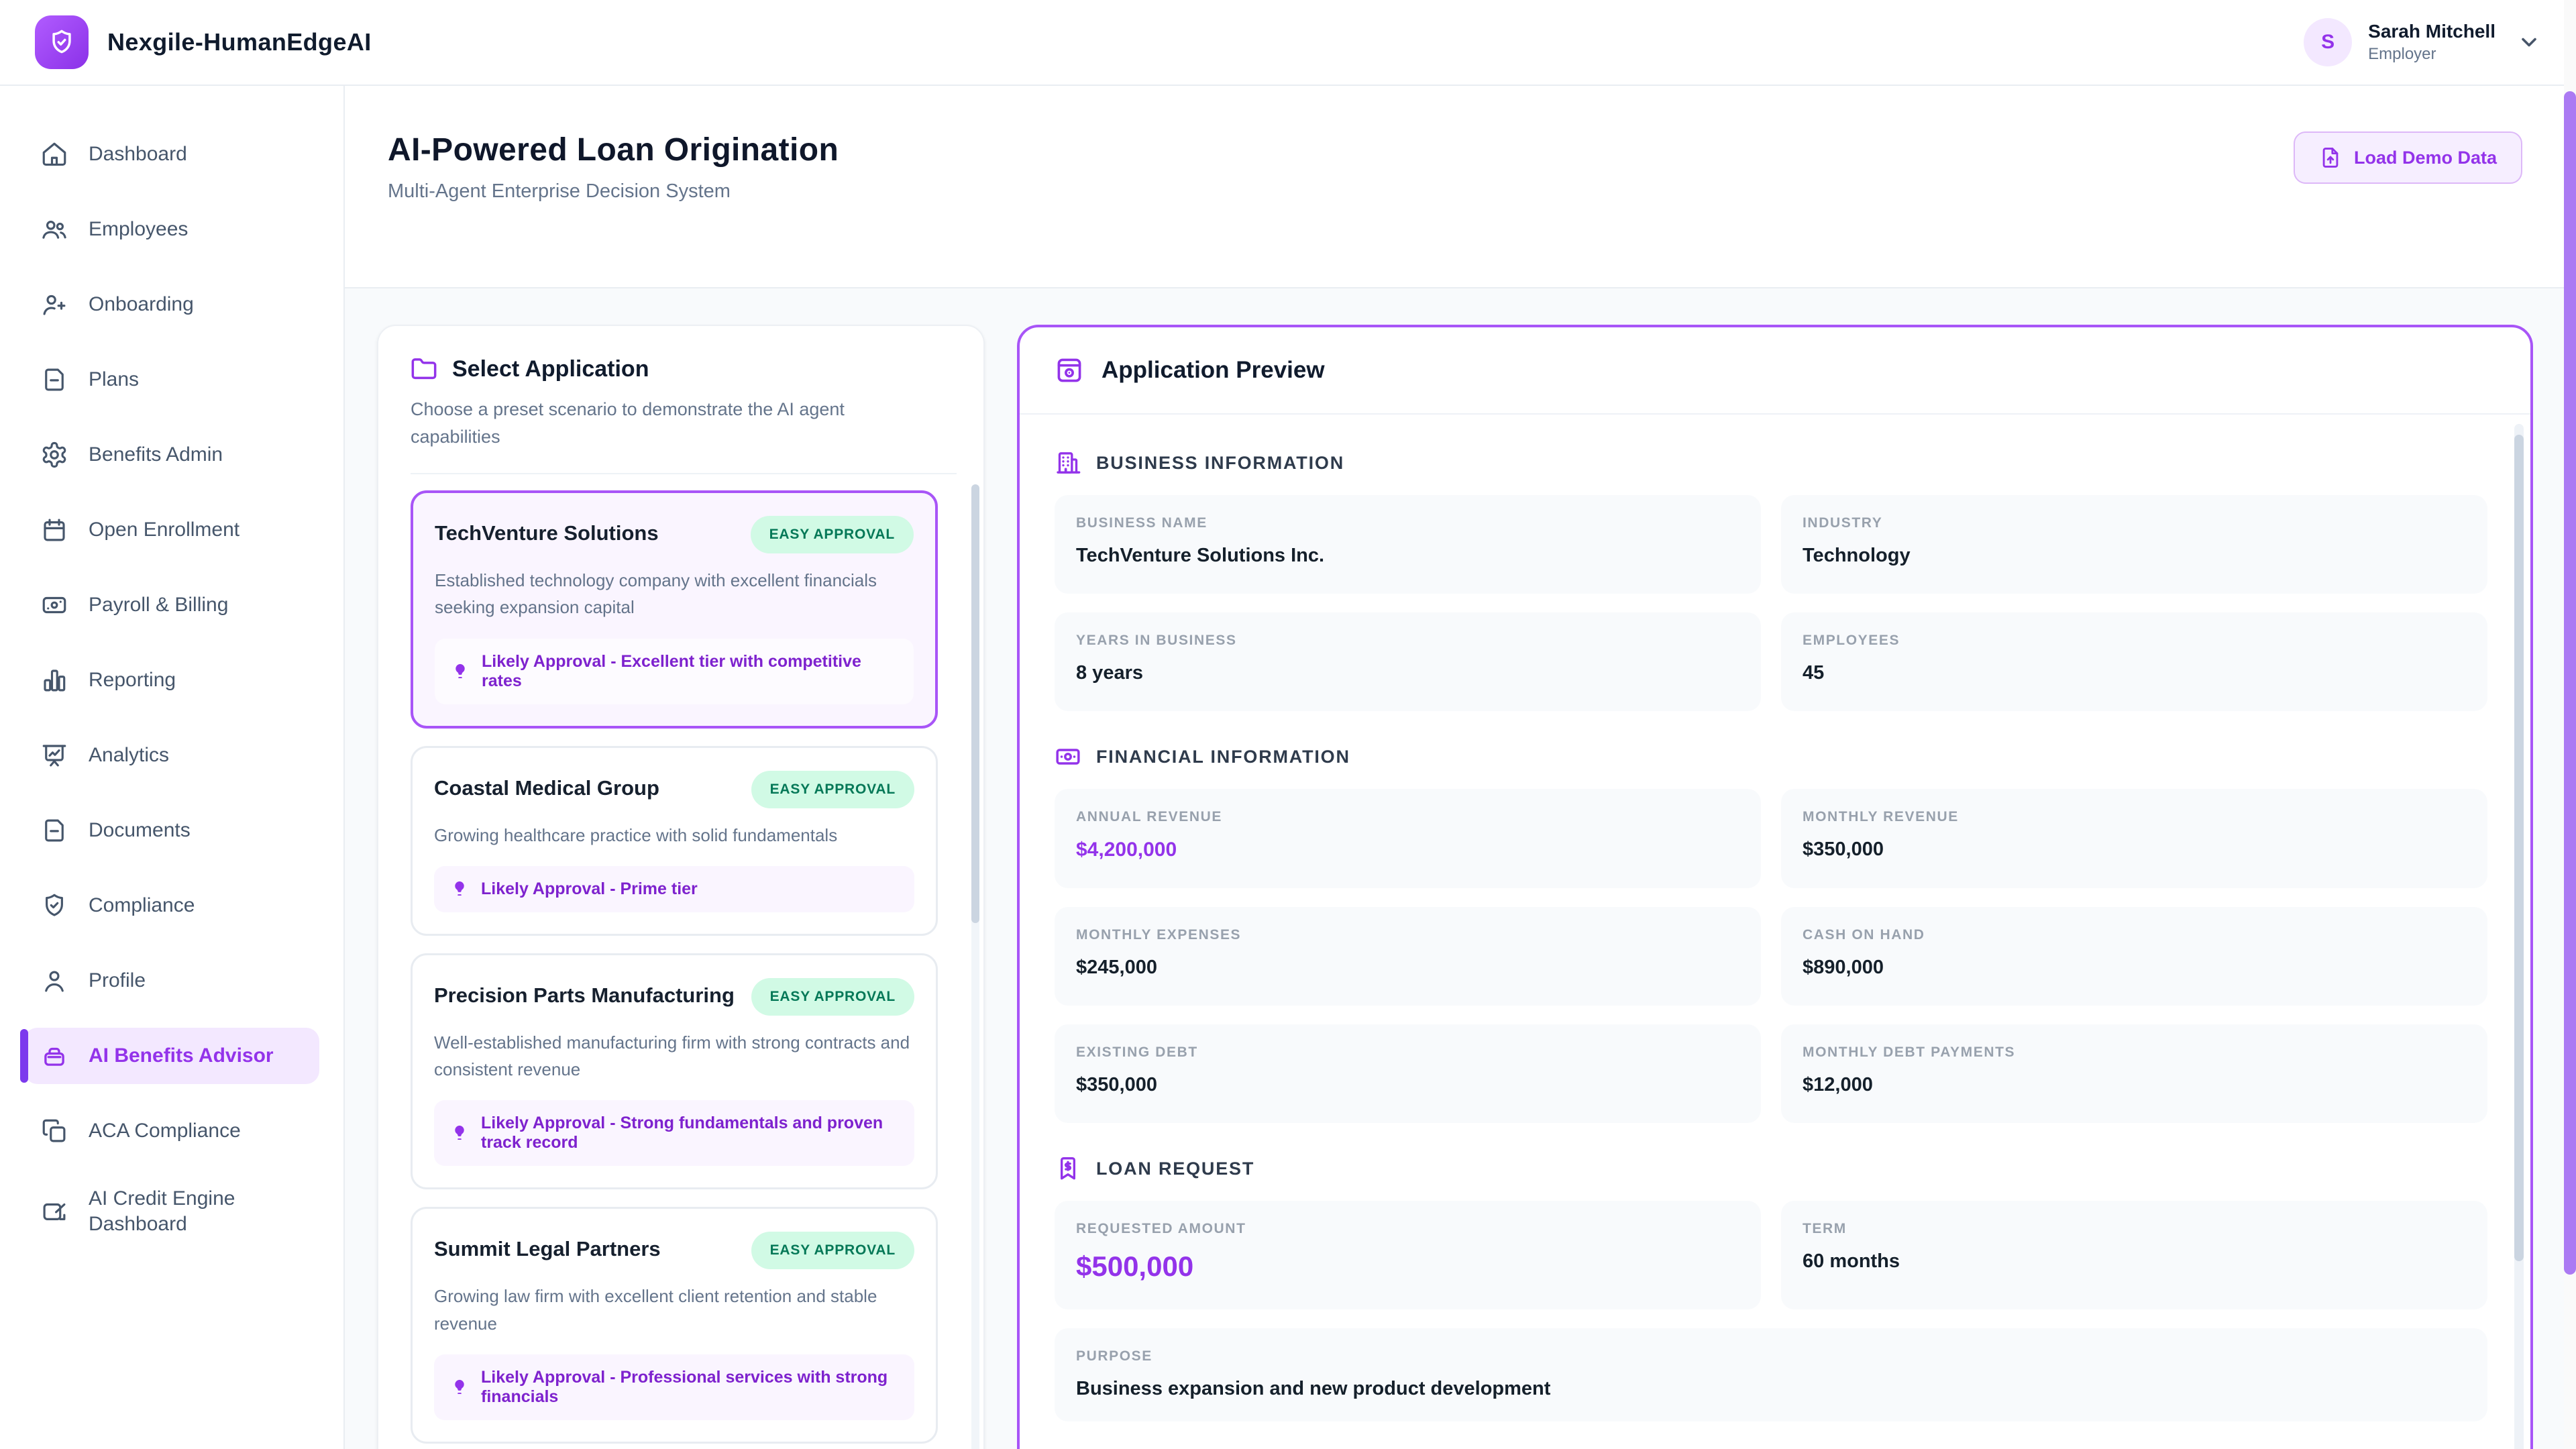 This screenshot has height=1449, width=2576. What do you see at coordinates (171, 680) in the screenshot?
I see `sidebar-item-reporting: Reporting` at bounding box center [171, 680].